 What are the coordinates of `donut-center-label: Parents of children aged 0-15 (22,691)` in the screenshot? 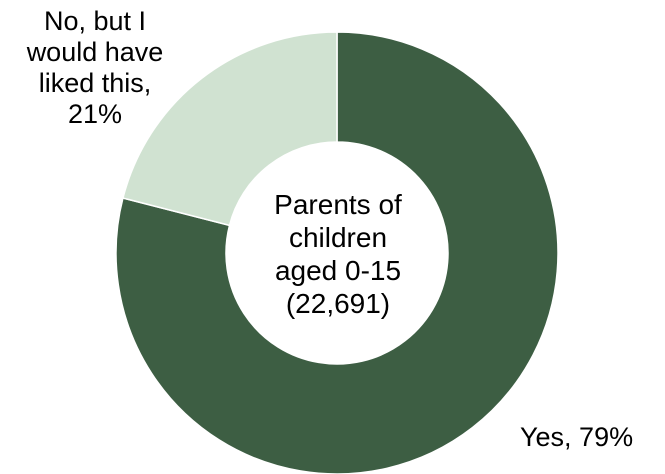 It's located at (338, 254).